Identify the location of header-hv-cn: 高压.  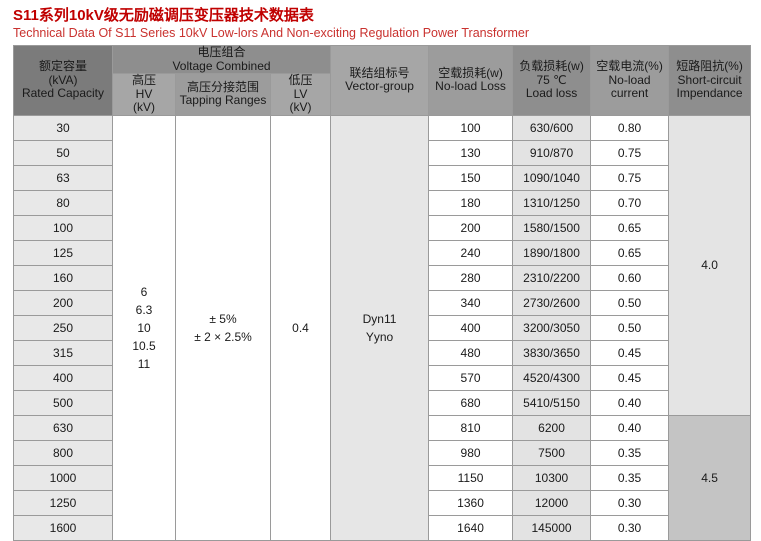
(143, 80).